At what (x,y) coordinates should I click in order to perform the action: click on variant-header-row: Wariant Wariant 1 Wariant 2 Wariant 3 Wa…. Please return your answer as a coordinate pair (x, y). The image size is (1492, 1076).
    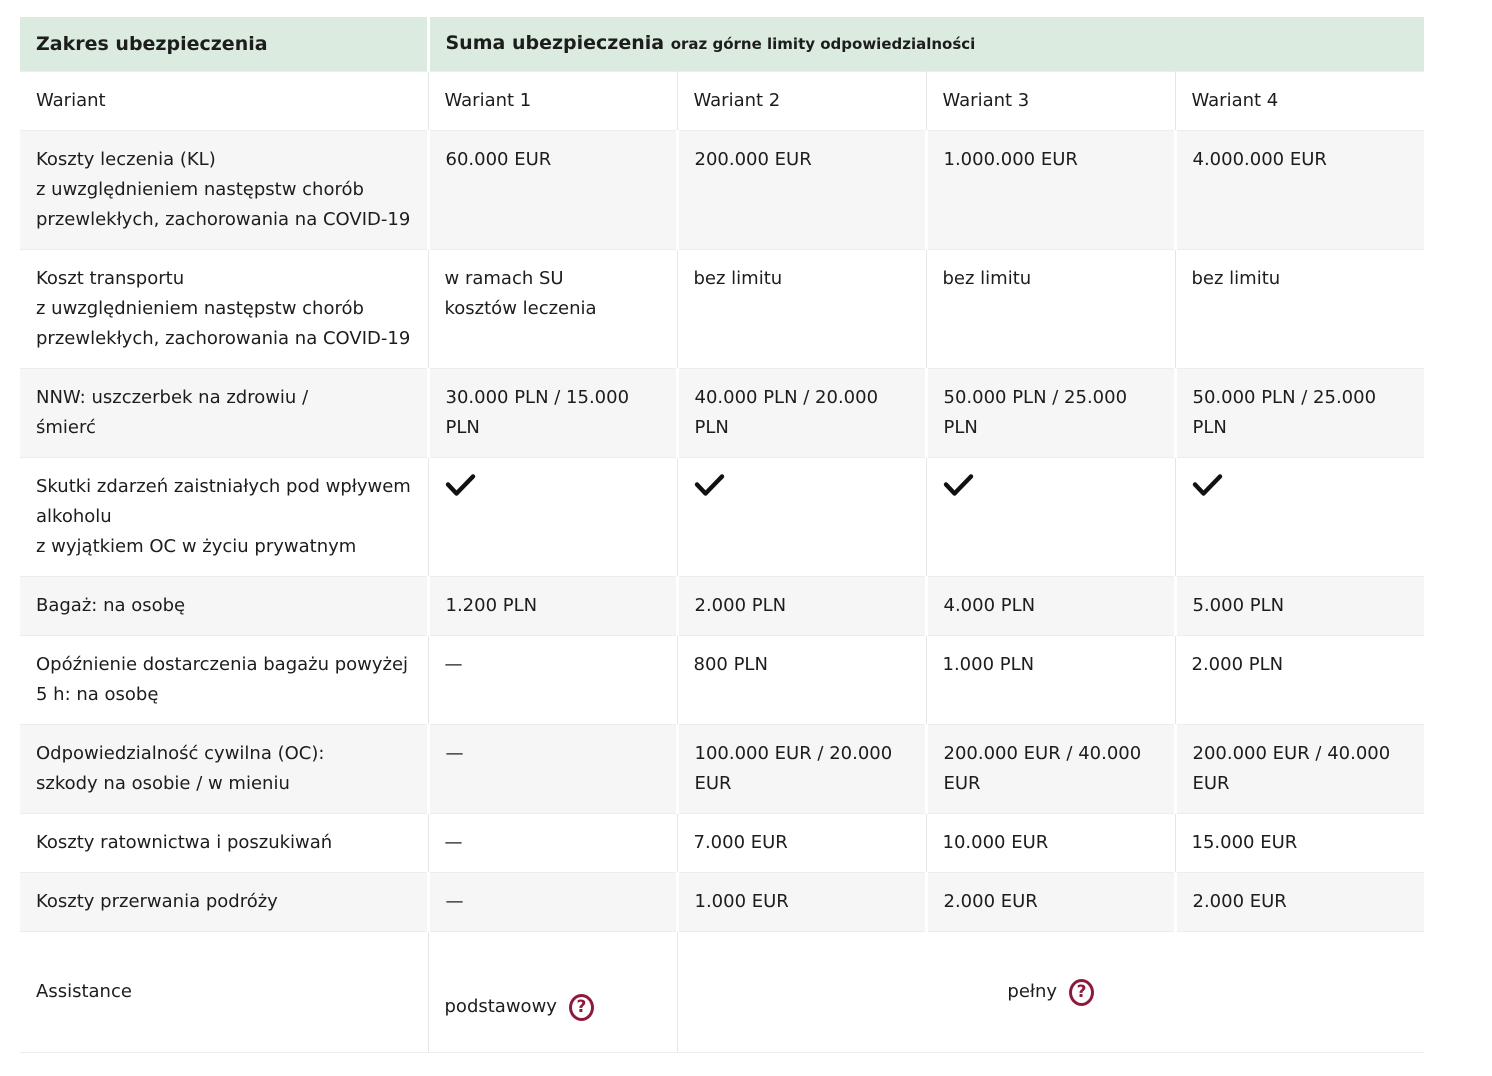
    Looking at the image, I should click on (722, 101).